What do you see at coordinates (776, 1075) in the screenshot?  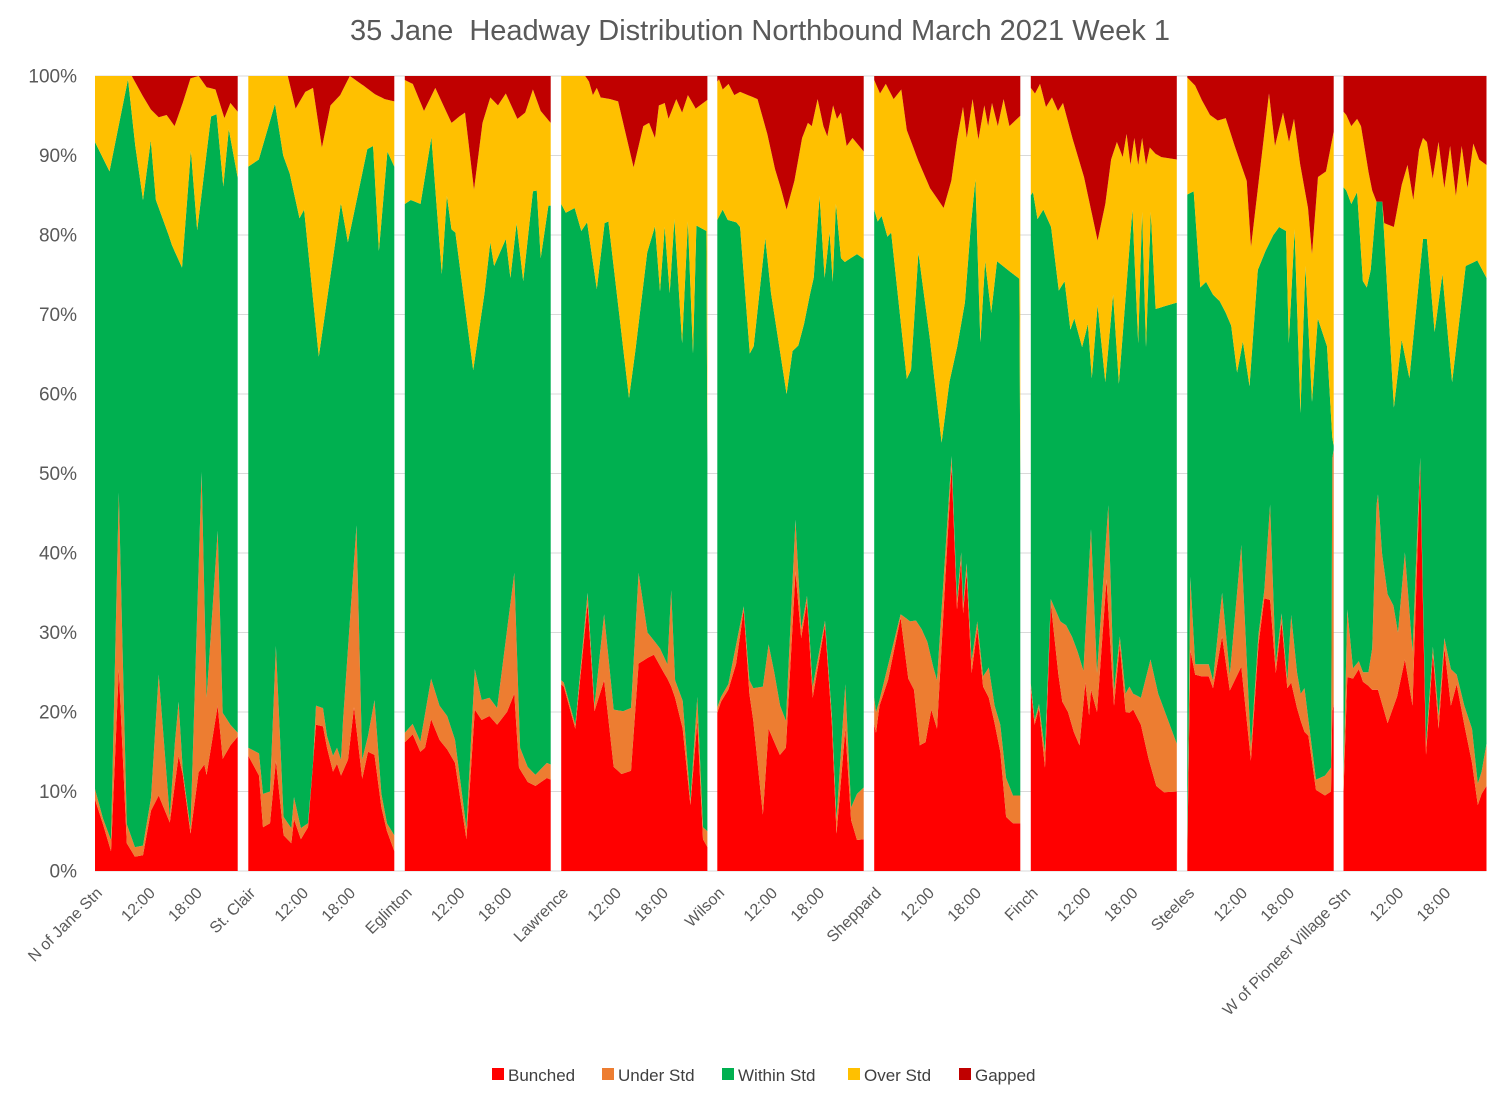 I see `svg-text: Within Std` at bounding box center [776, 1075].